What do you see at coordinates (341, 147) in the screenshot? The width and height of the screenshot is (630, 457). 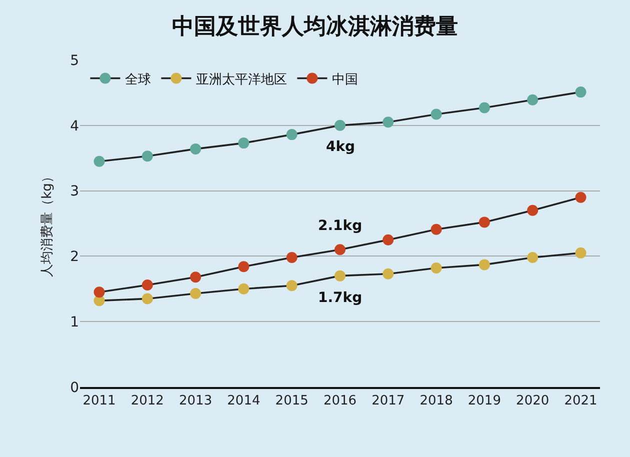 I see `annotation: 4kg` at bounding box center [341, 147].